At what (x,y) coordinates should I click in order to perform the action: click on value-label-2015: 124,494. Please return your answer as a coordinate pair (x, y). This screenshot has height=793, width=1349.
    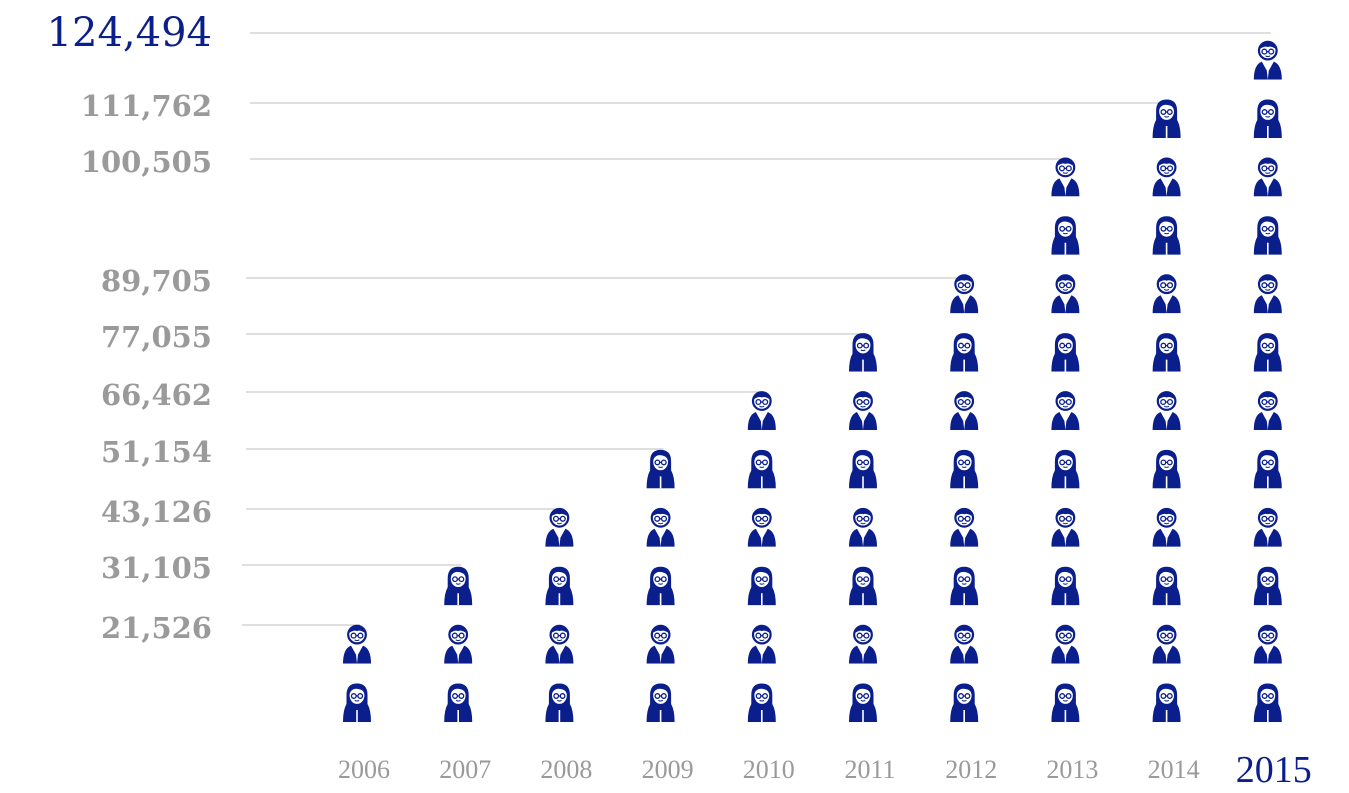
    Looking at the image, I should click on (129, 33).